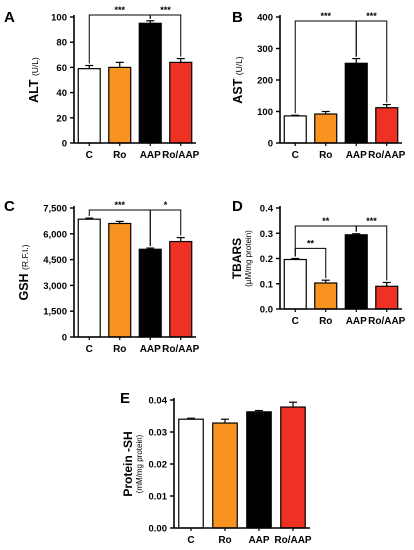 This screenshot has width=414, height=550. Describe the element at coordinates (55, 209) in the screenshot. I see `y-tick-label: 7,500` at that location.